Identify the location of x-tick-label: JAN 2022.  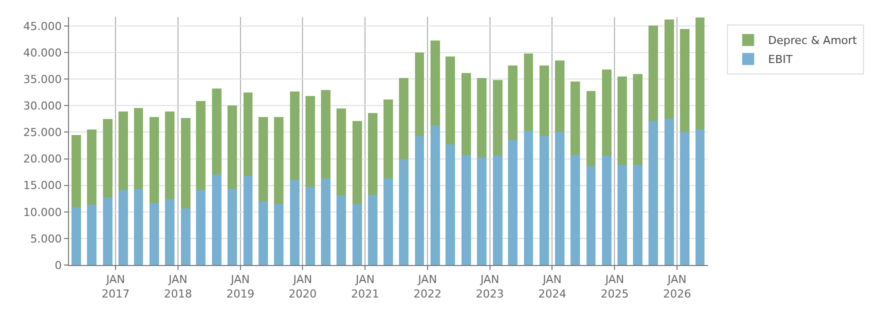
(428, 286).